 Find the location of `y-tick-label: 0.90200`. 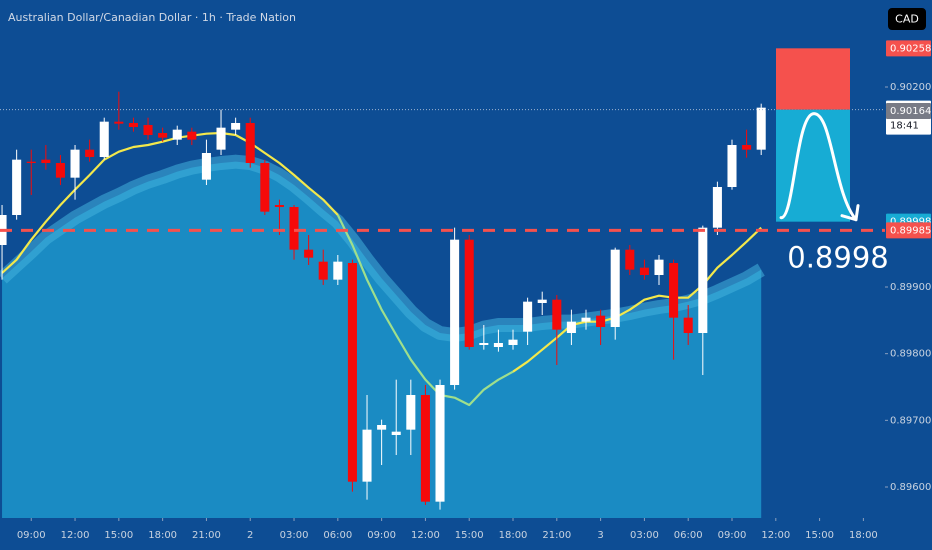

y-tick-label: 0.90200 is located at coordinates (910, 87).